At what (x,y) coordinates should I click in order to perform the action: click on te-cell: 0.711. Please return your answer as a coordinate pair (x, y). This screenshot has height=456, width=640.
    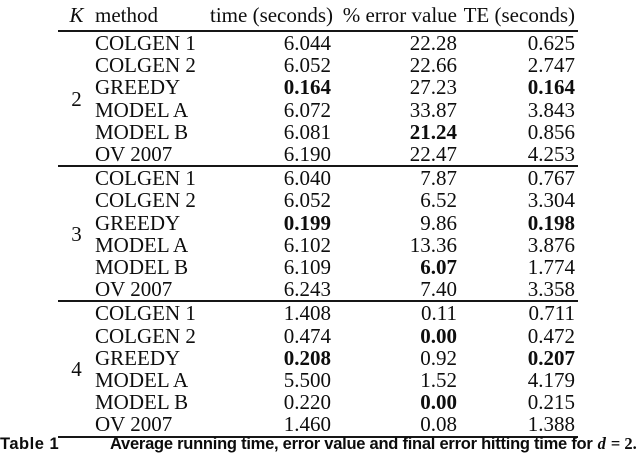
    Looking at the image, I should click on (517, 312).